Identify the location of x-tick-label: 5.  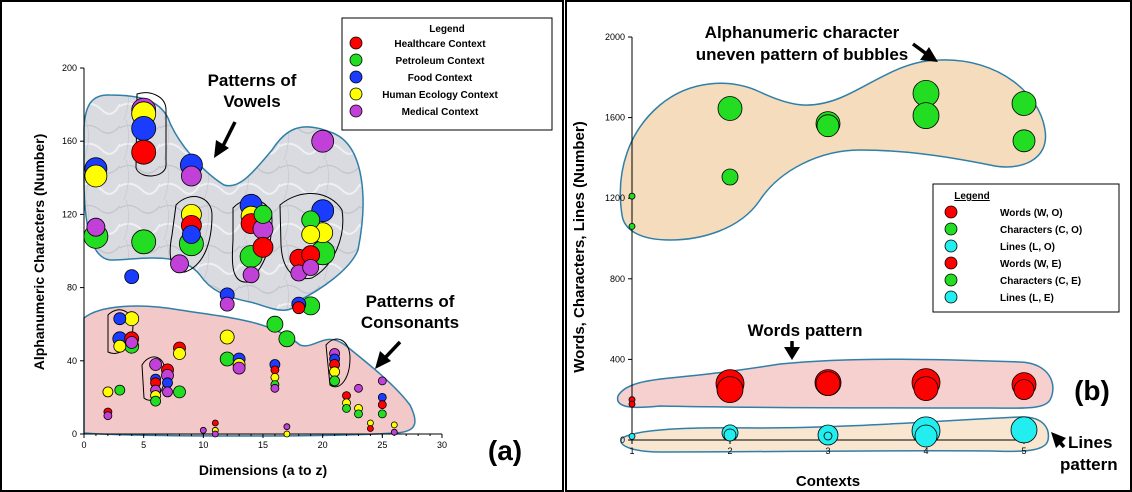
(143, 445).